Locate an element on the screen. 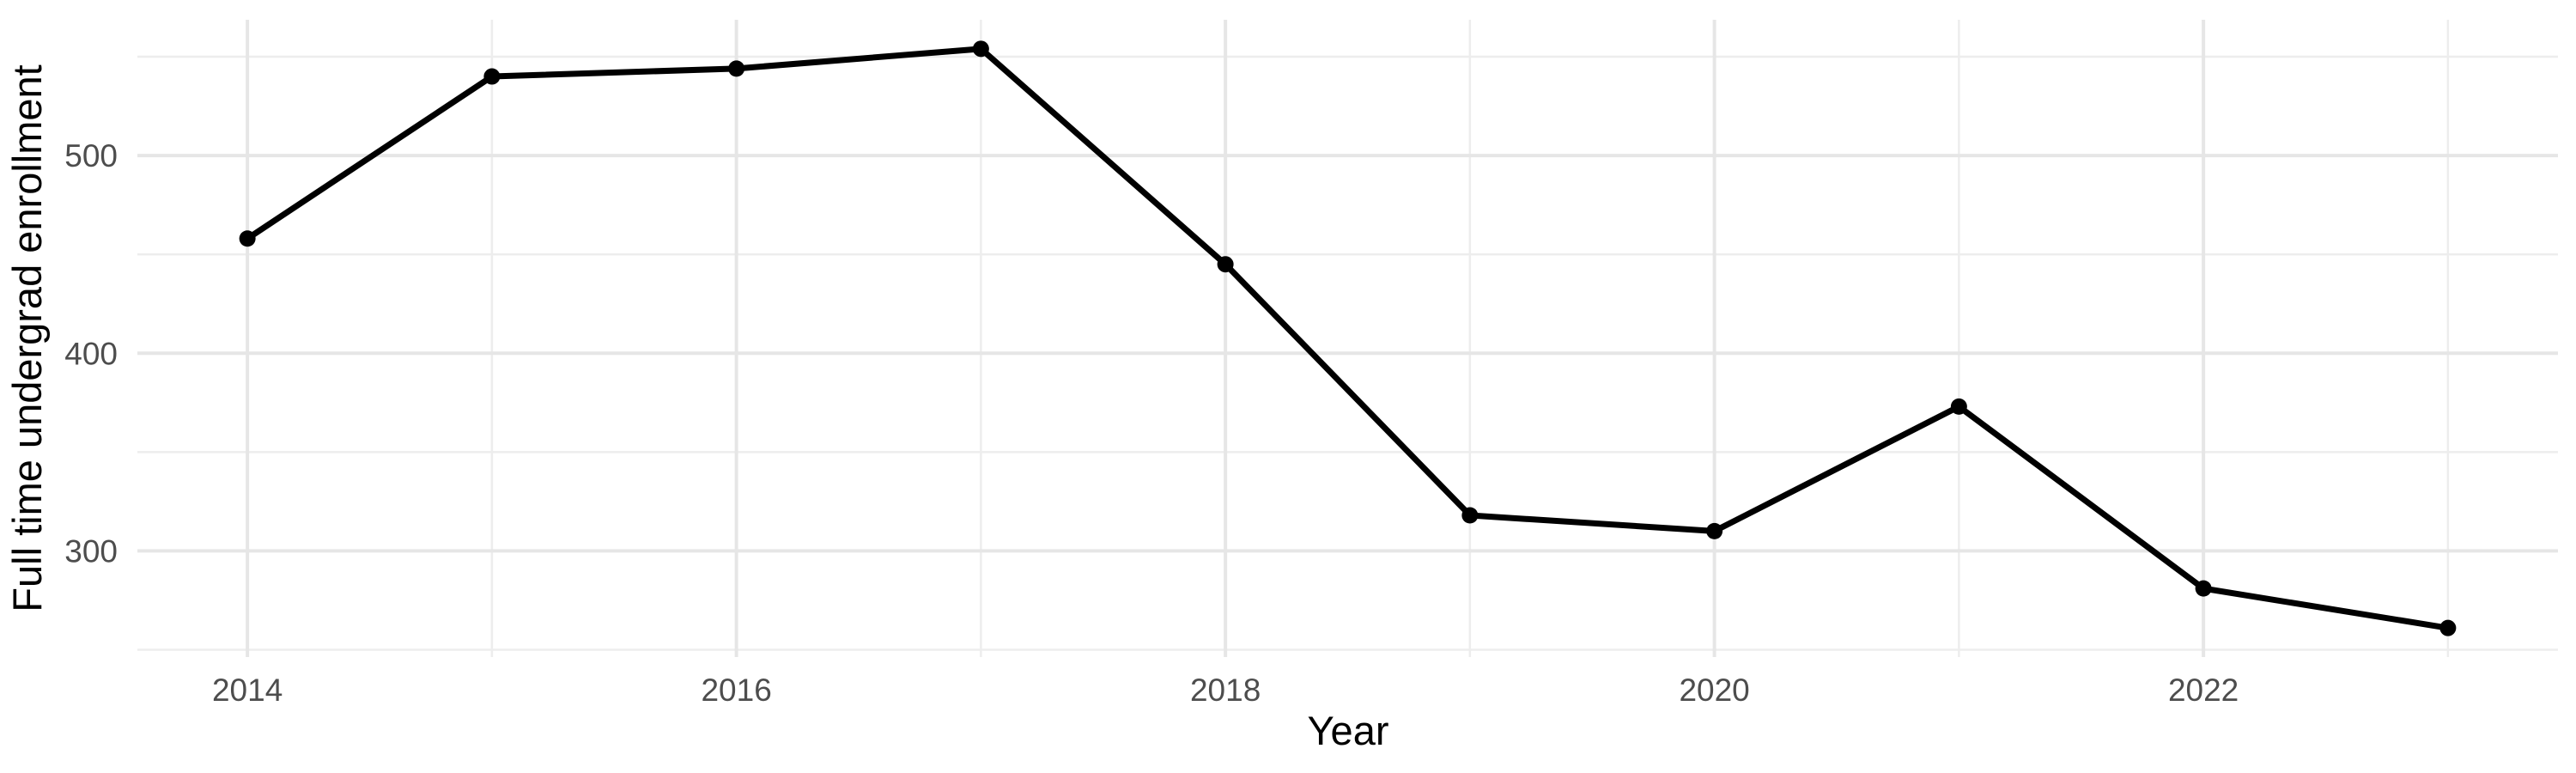  y-tick-label-500: 500 is located at coordinates (91, 155).